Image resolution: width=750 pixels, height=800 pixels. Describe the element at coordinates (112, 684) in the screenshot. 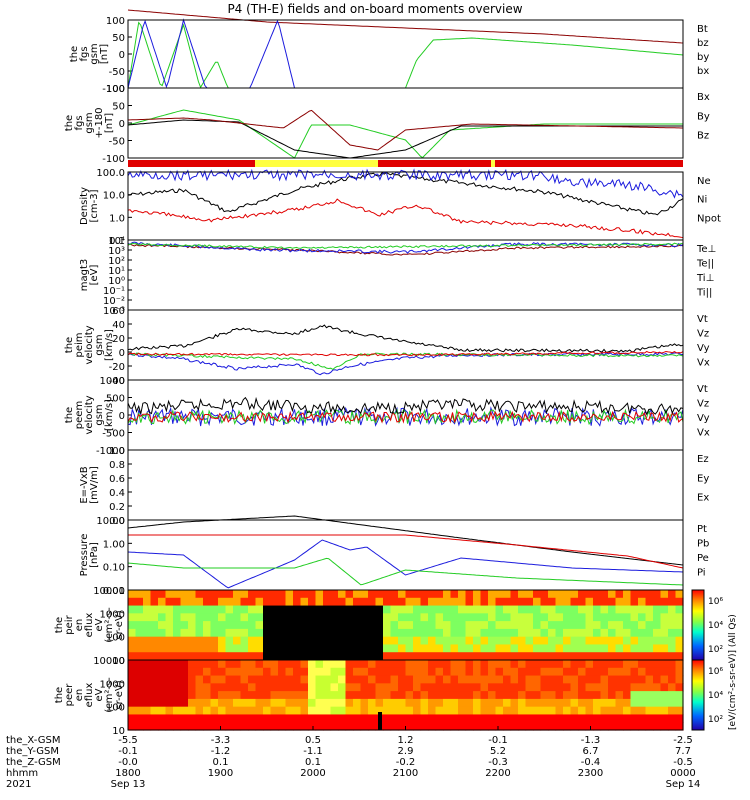

I see `panel-peer-ytick: 1000` at that location.